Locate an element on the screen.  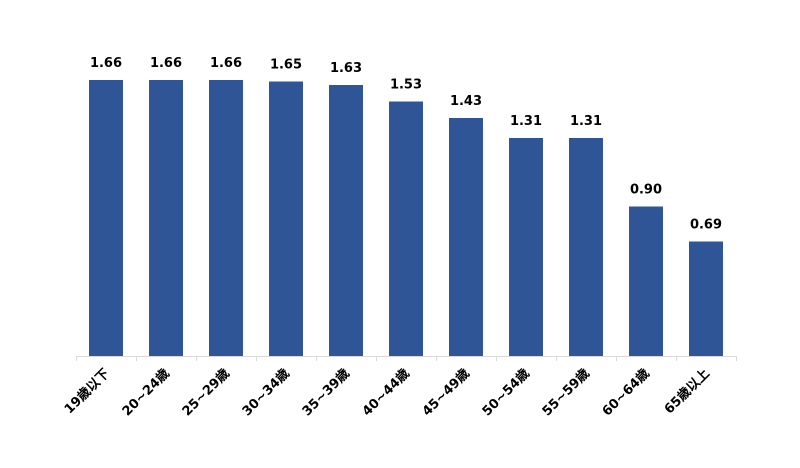
x-tick-label: 30~34歳 is located at coordinates (266, 393).